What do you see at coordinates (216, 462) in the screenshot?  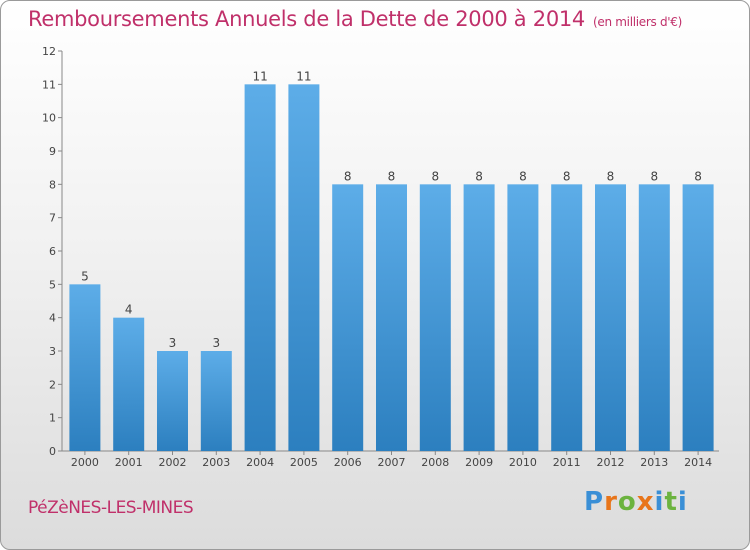 I see `x-tick-label: 2003` at bounding box center [216, 462].